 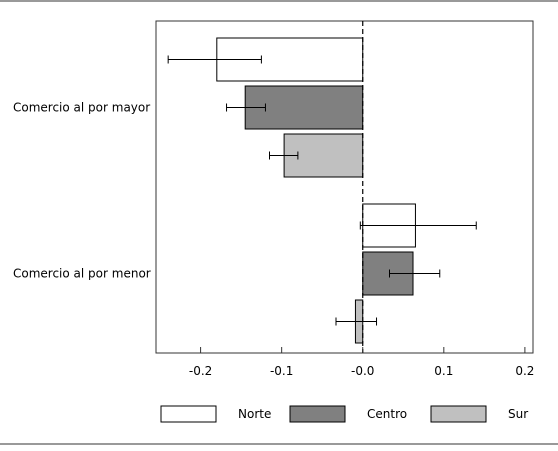 What do you see at coordinates (524, 371) in the screenshot?
I see `x-tick-label: 0.2` at bounding box center [524, 371].